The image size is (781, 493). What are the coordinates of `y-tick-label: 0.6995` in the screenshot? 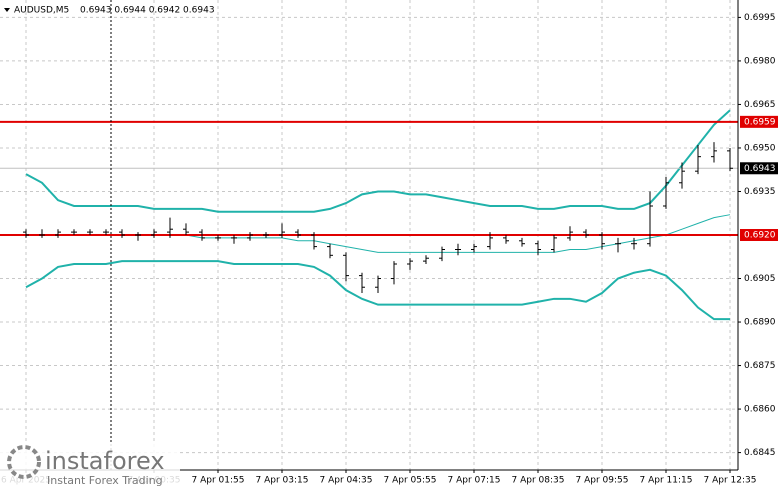 It's located at (760, 18).